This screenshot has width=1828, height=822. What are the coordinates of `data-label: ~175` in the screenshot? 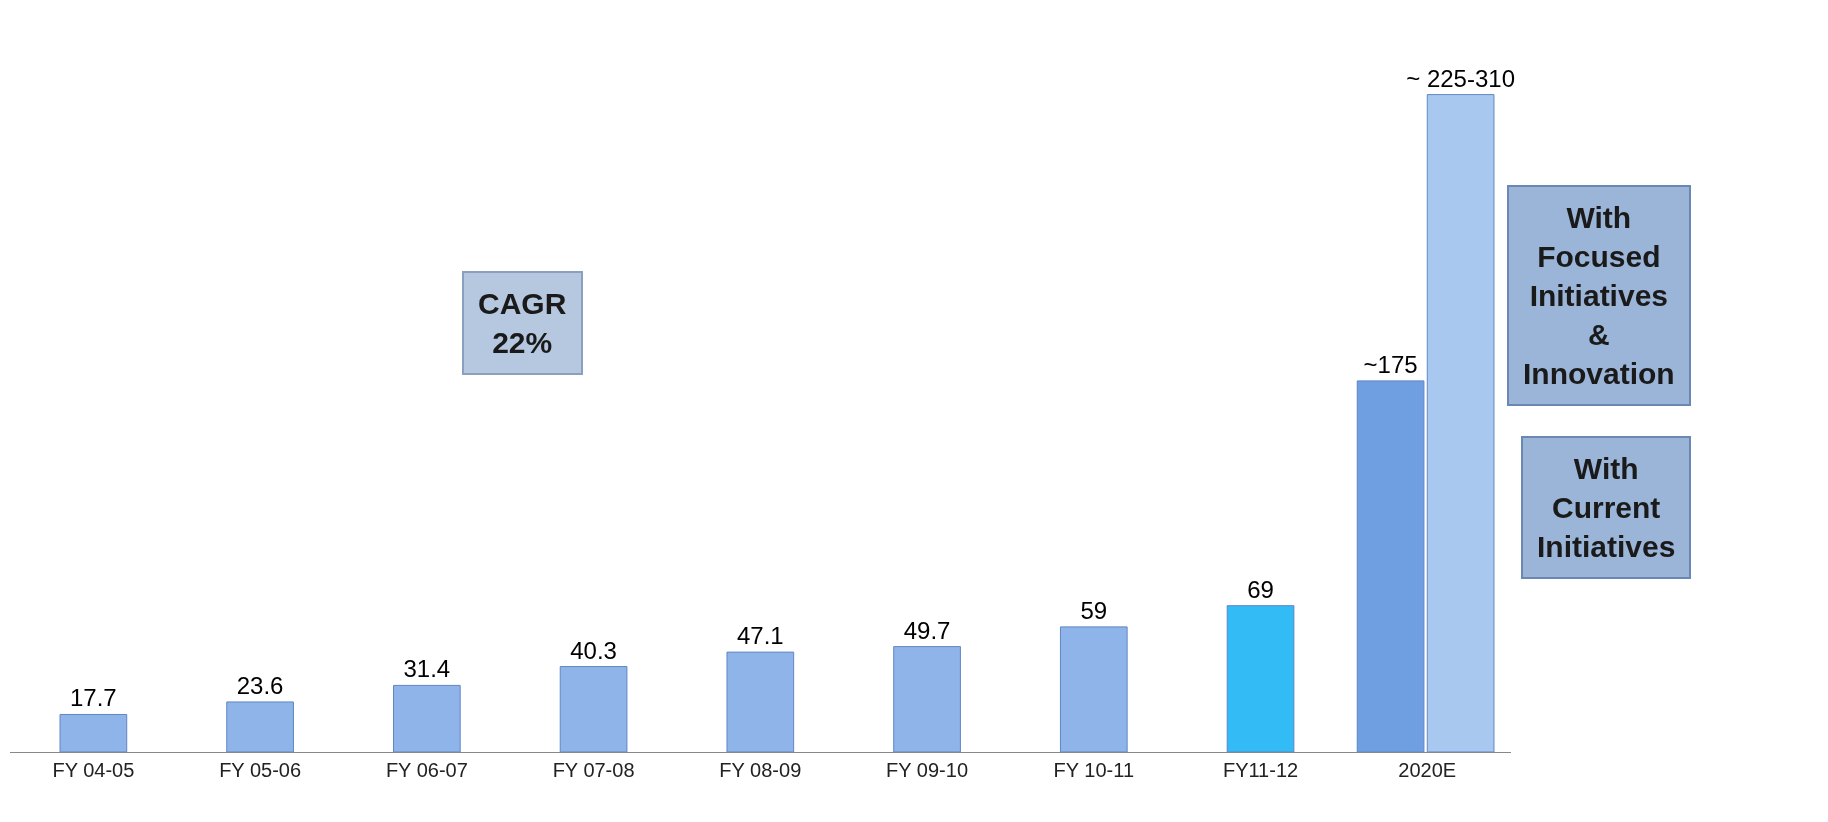 It's located at (1390, 364).